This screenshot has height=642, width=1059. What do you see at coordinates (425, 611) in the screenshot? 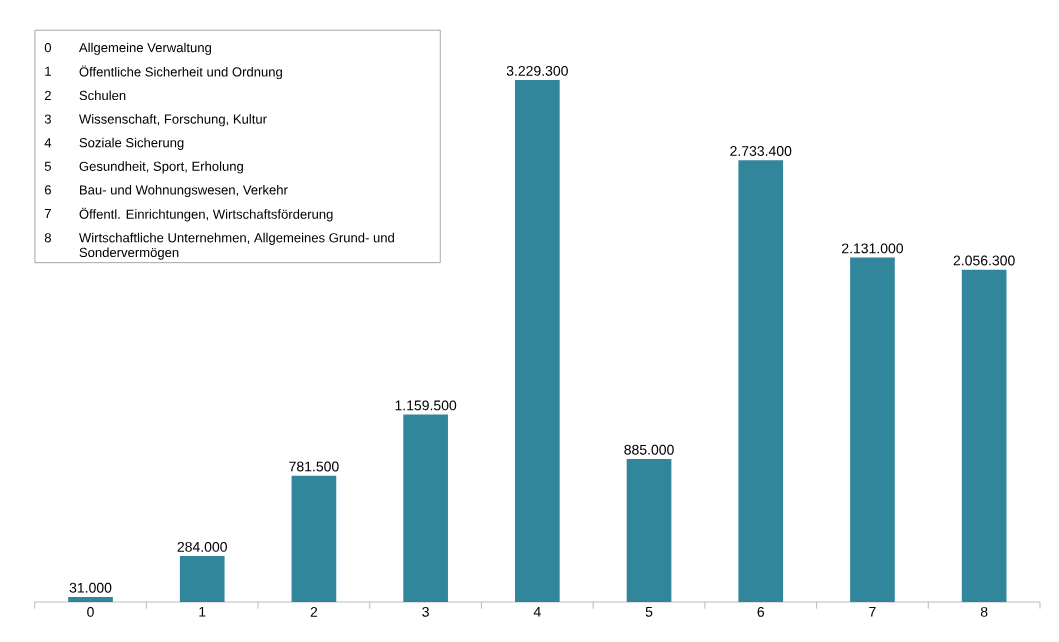
I see `x-tick-label: 3` at bounding box center [425, 611].